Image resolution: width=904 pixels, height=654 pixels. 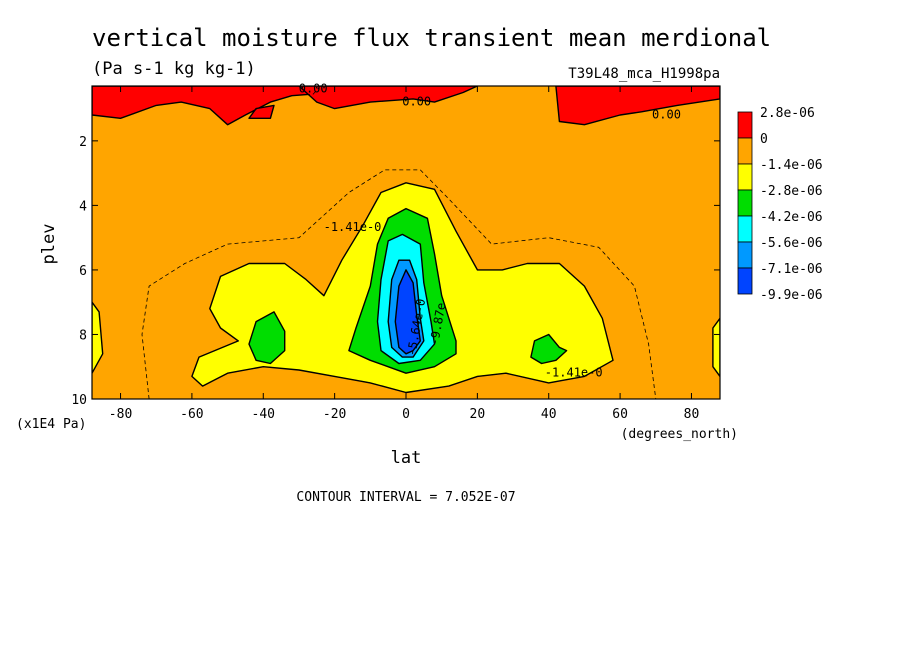 I want to click on contour-label-2: 0.00, so click(x=666, y=114).